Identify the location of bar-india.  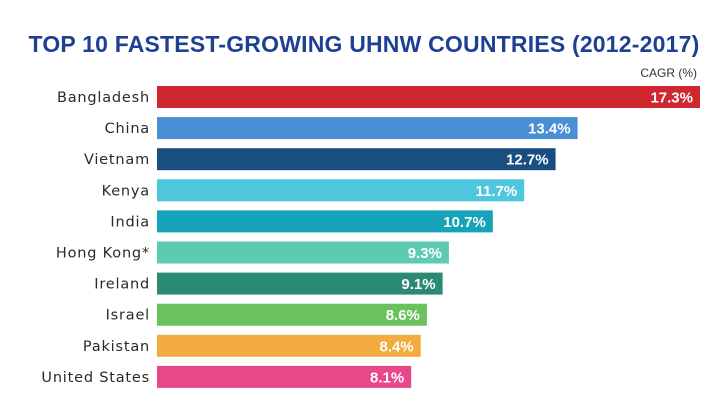
(325, 221).